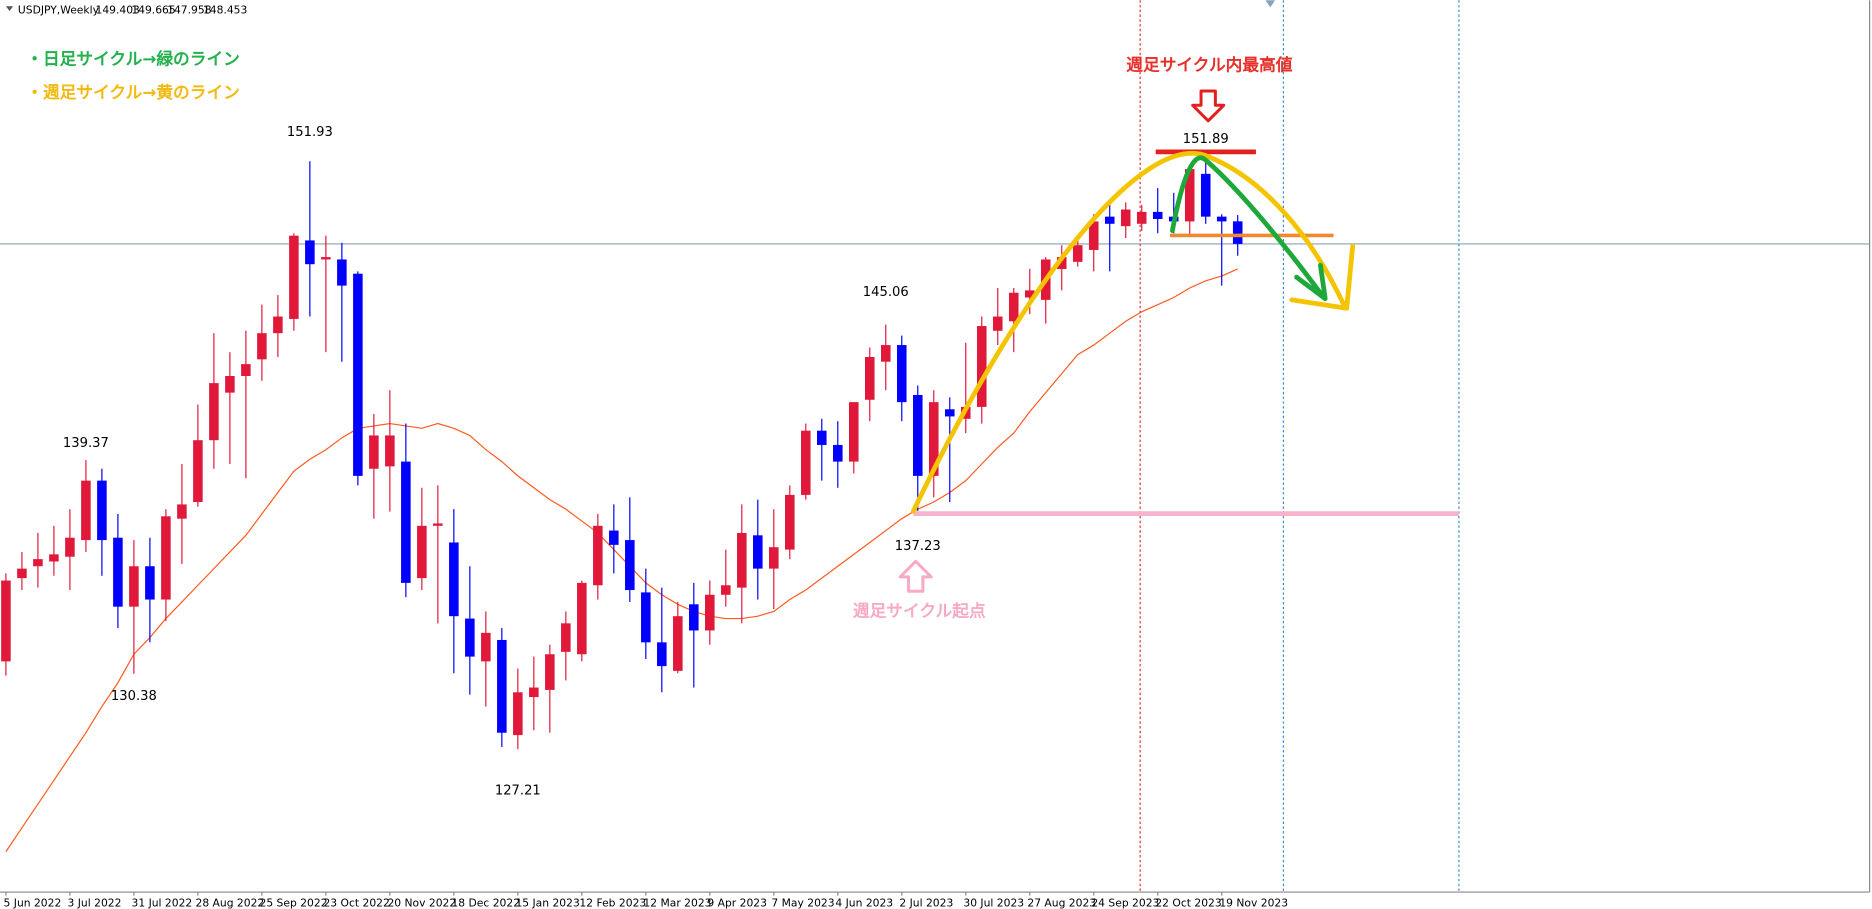 This screenshot has width=1872, height=909. Describe the element at coordinates (1061, 902) in the screenshot. I see `x-tick-label: 27 Aug 2023` at that location.